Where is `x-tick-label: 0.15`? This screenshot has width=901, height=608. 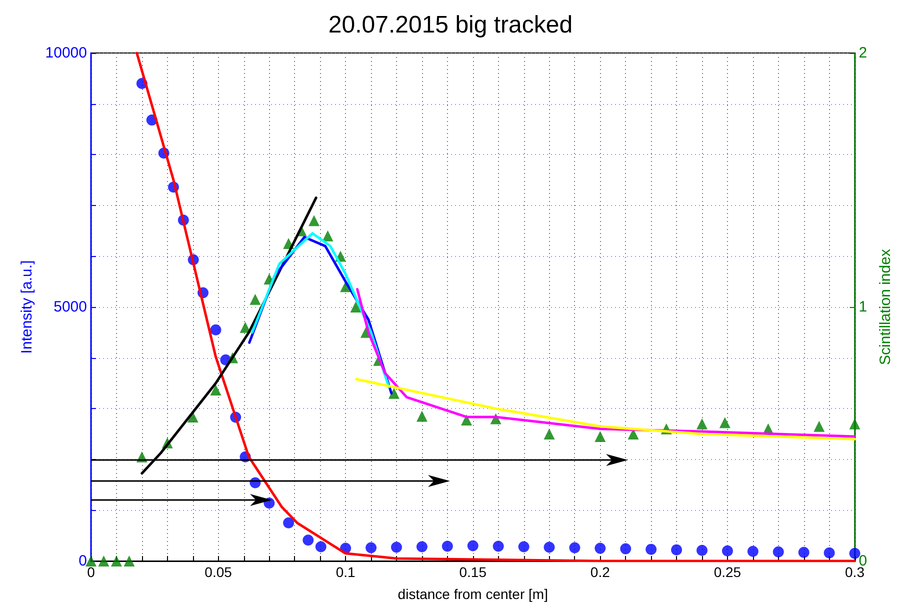 x-tick-label: 0.15 is located at coordinates (473, 572).